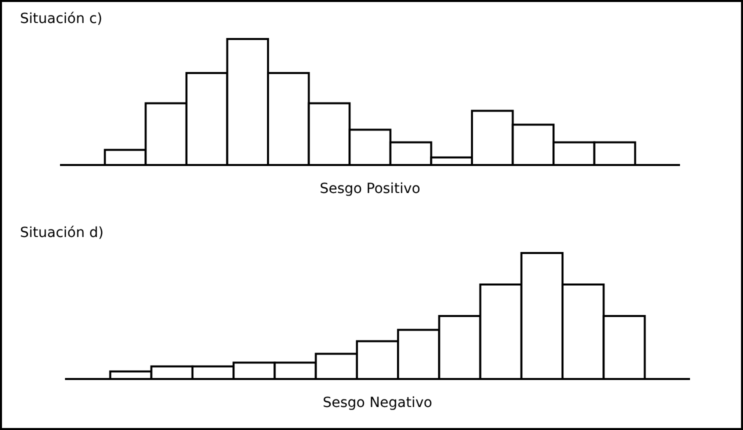  What do you see at coordinates (370, 189) in the screenshot?
I see `x-axis-title: Sesgo Positivo` at bounding box center [370, 189].